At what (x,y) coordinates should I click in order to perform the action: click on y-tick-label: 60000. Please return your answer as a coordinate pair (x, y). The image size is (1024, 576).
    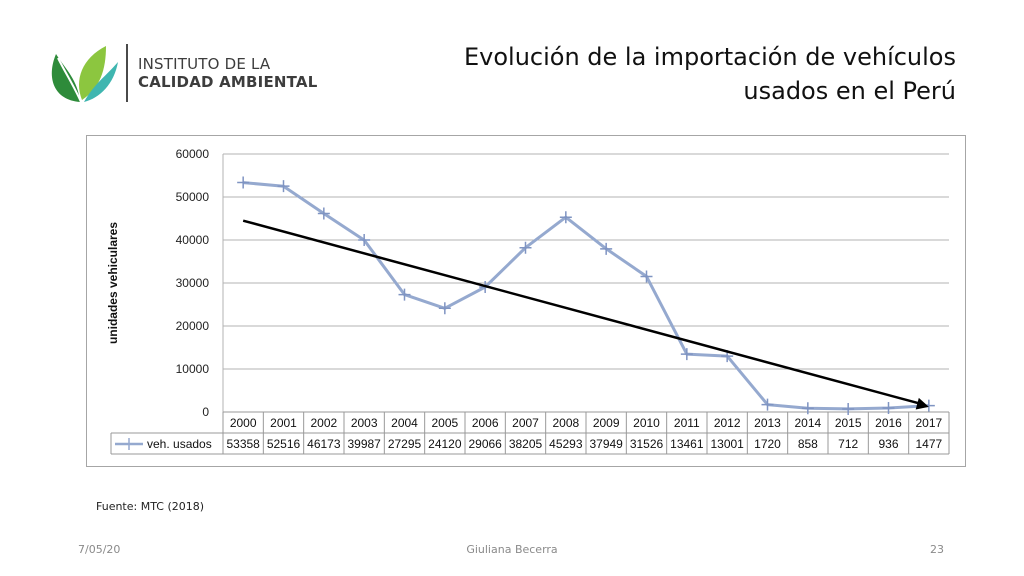
    Looking at the image, I should click on (193, 154).